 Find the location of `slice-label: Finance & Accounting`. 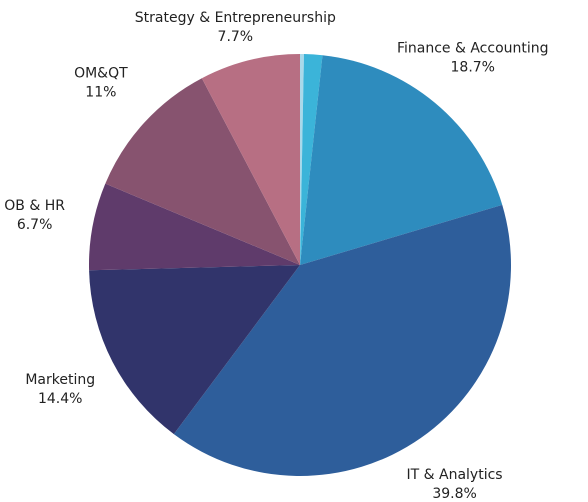

slice-label: Finance & Accounting is located at coordinates (473, 49).